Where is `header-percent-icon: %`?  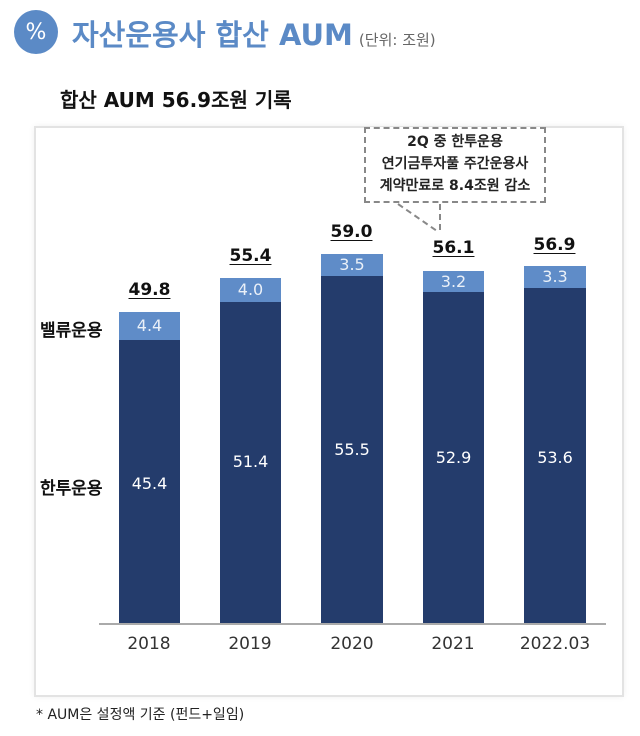 header-percent-icon: % is located at coordinates (36, 32).